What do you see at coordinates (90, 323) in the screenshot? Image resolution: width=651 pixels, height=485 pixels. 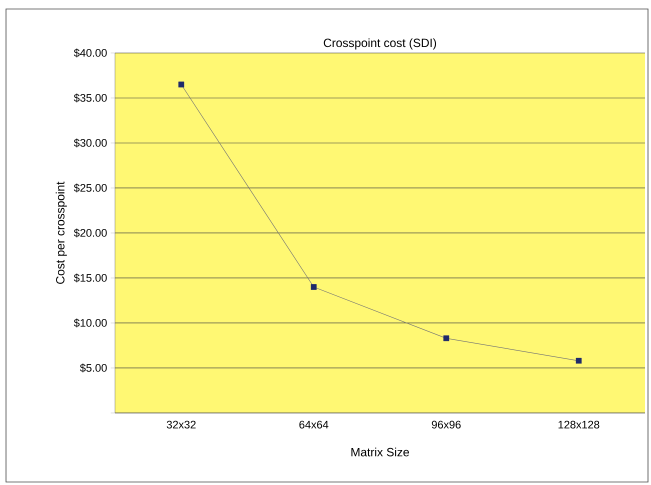 I see `y-tick-label: $10.00` at bounding box center [90, 323].